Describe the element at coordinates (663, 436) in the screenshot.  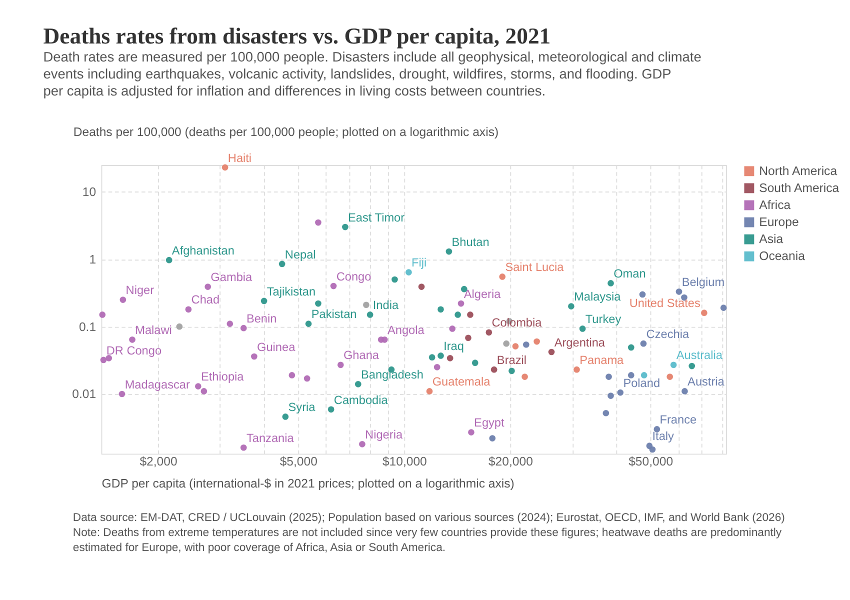
I see `annotation: Italy` at that location.